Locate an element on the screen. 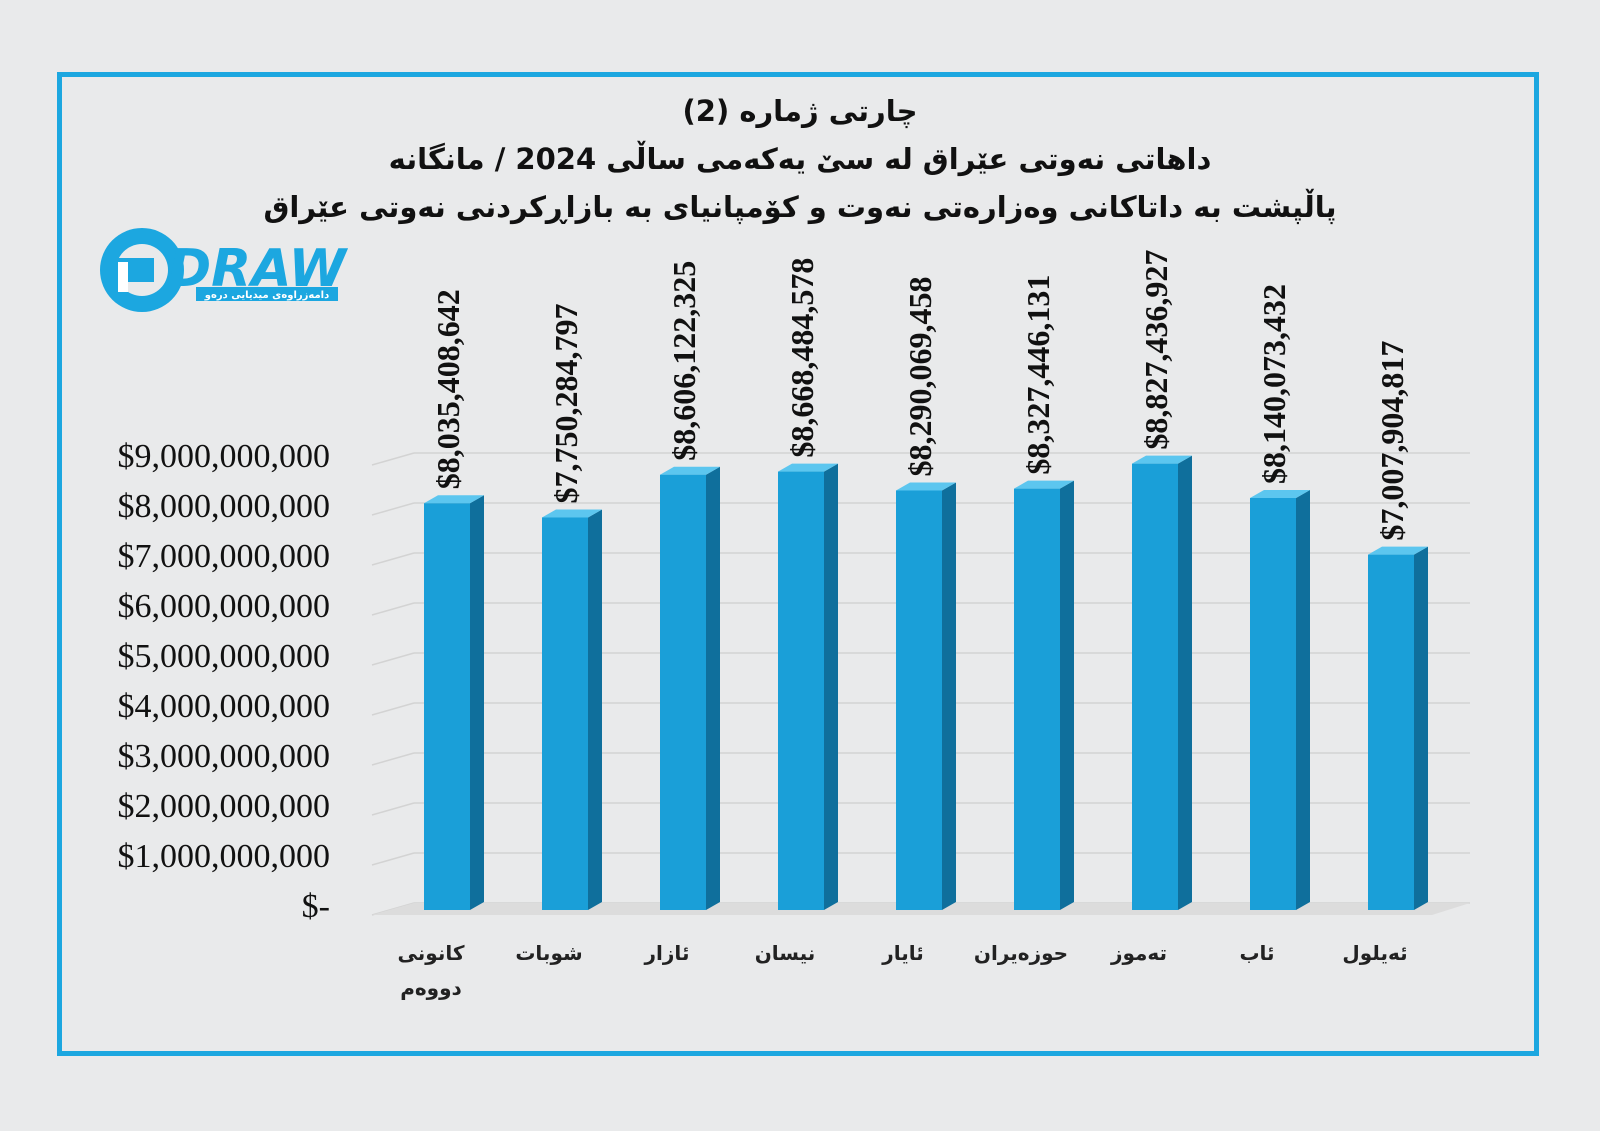  x-tick-label: ئازار is located at coordinates (667, 953).